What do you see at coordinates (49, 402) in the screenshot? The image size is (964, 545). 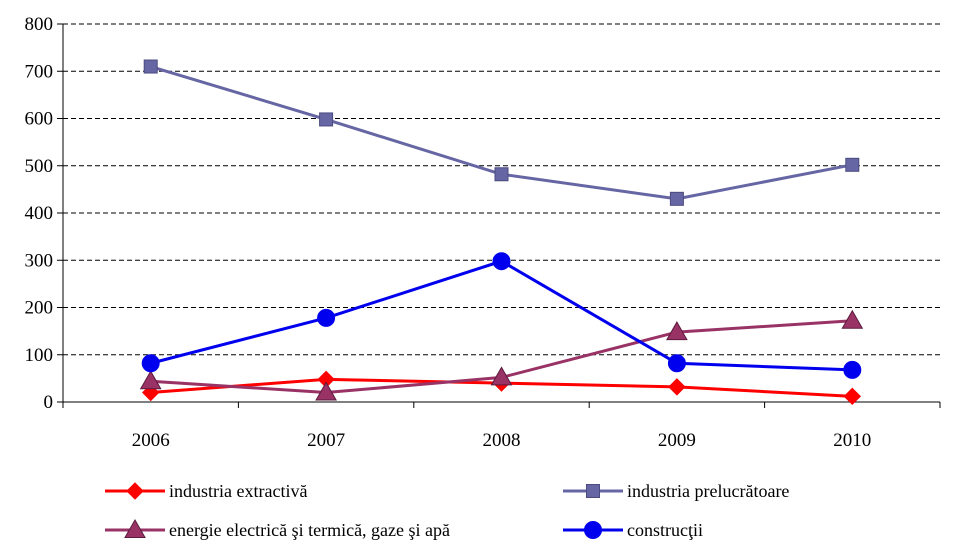 I see `y-tick-label: 0` at bounding box center [49, 402].